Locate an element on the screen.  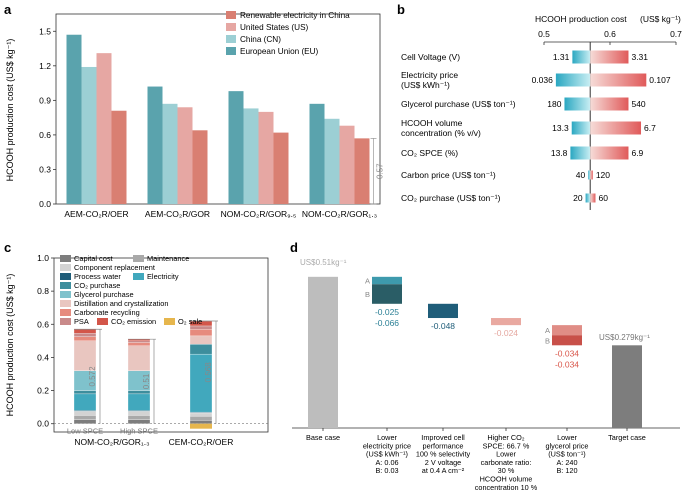
panel-c-legend-label: Electricity is located at coordinates (163, 276).